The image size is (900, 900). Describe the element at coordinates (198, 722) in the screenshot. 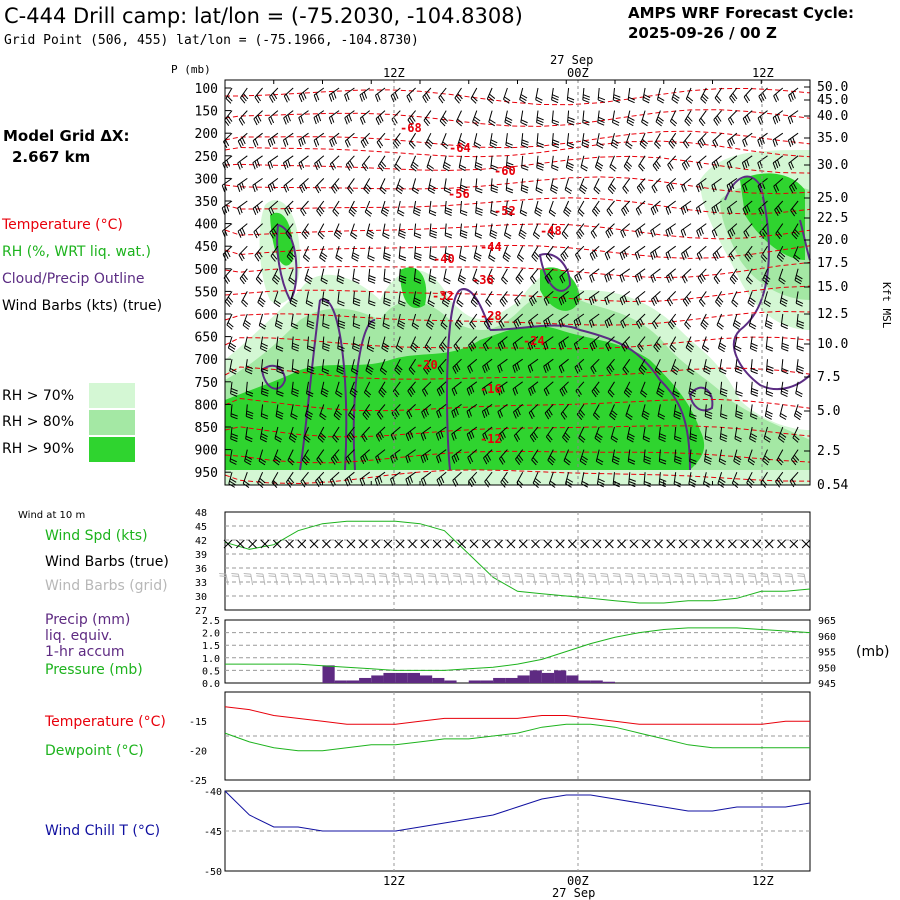

I see `y-tick-label: -15` at that location.